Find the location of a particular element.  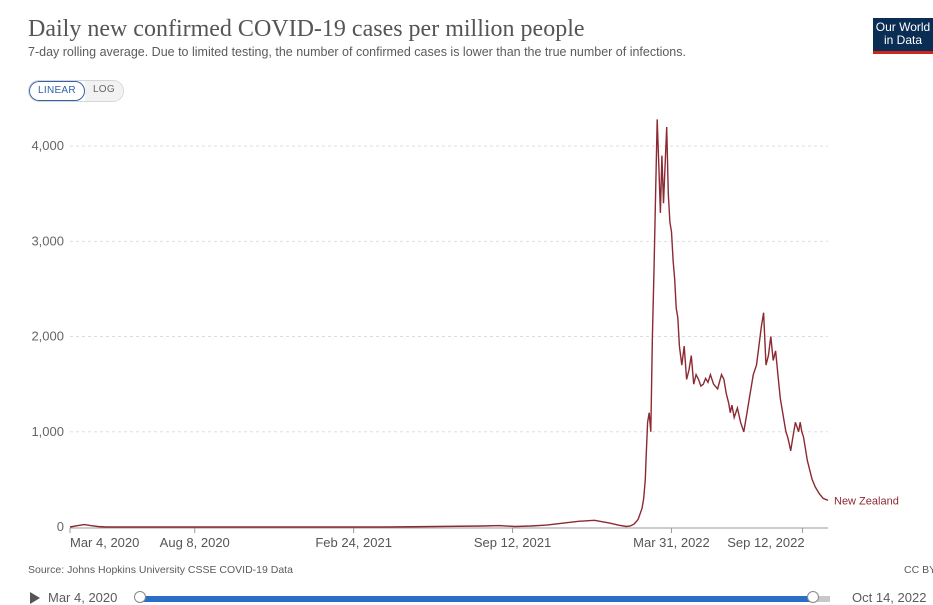

owid-logo: Our World in Data is located at coordinates (903, 36).